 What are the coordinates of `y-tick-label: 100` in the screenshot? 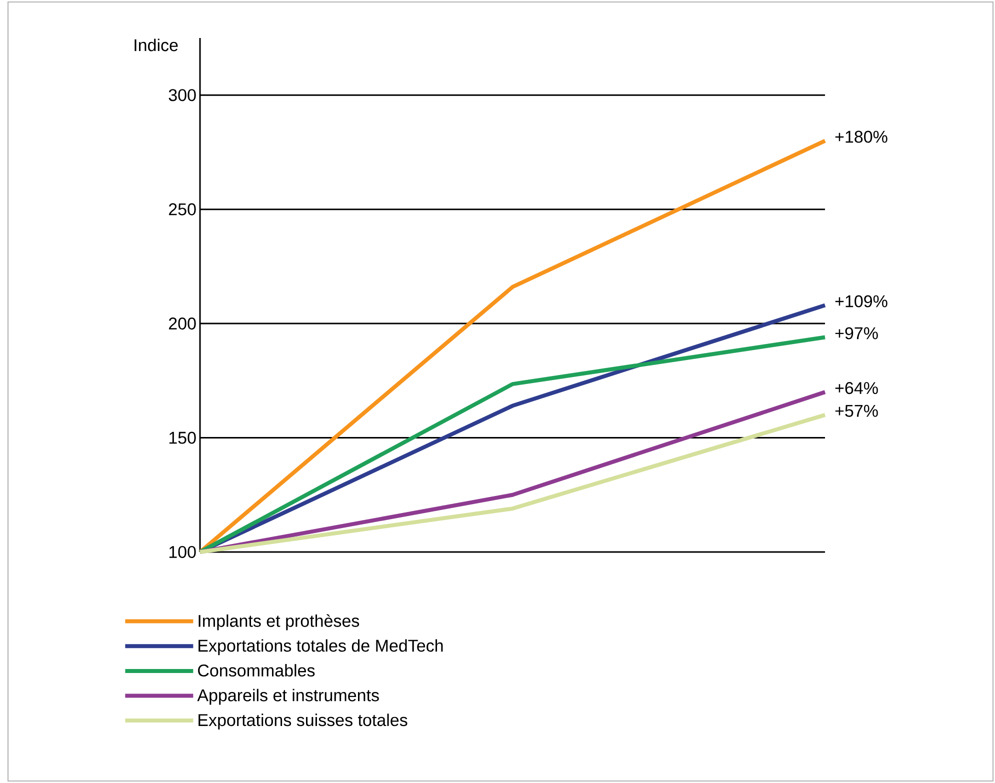 It's located at (182, 552).